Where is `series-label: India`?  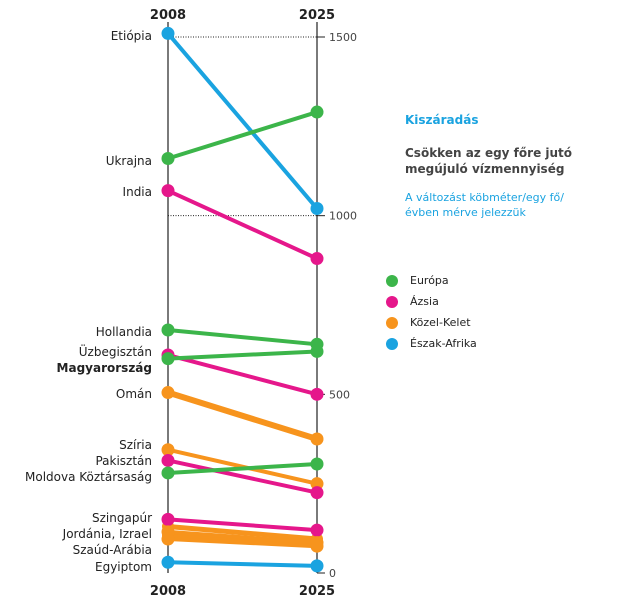
series-label: India is located at coordinates (137, 192).